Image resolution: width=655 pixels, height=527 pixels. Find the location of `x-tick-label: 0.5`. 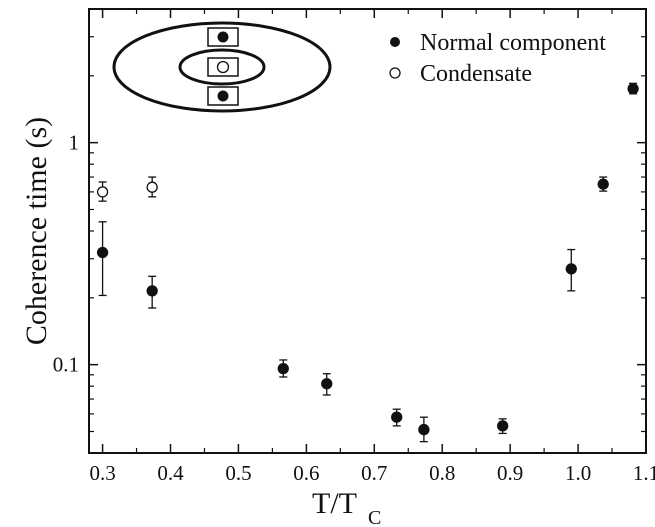

x-tick-label: 0.5 is located at coordinates (238, 473).